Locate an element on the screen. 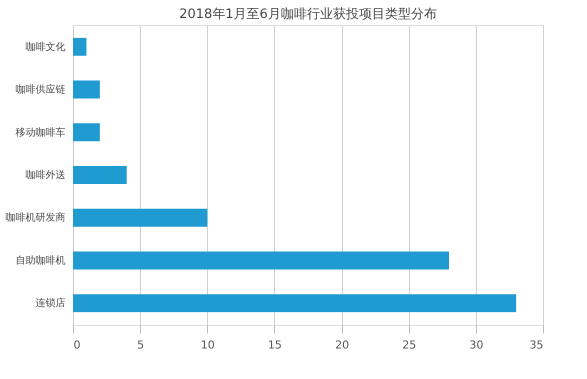 This screenshot has height=379, width=587. x-tick-label: 5 is located at coordinates (140, 345).